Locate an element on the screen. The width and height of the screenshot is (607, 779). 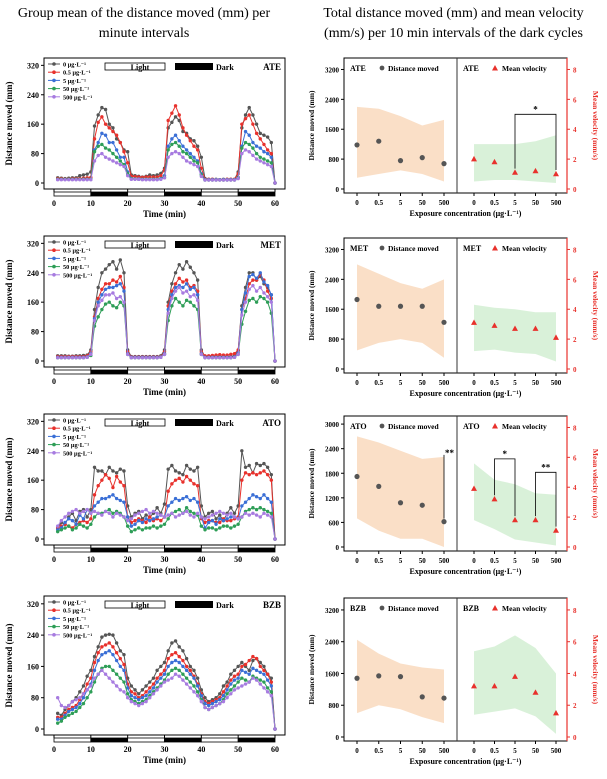
ato-dist-legend-marker is located at coordinates (382, 426).